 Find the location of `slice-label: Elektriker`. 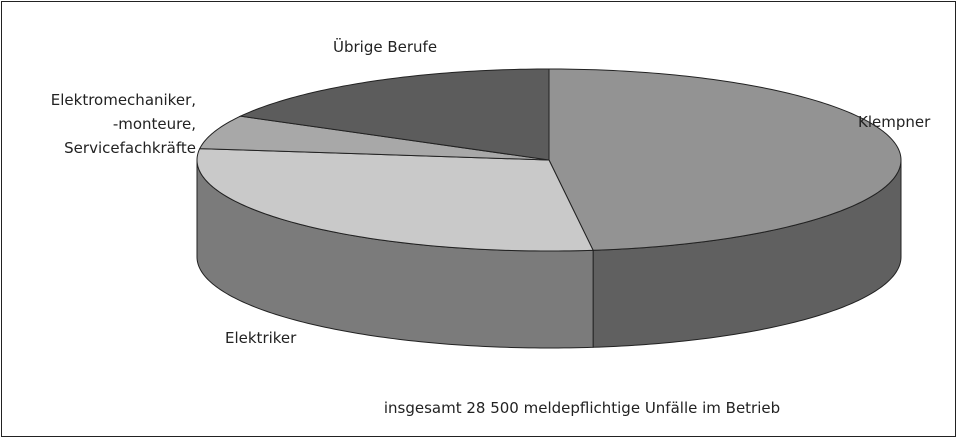

slice-label: Elektriker is located at coordinates (261, 338).